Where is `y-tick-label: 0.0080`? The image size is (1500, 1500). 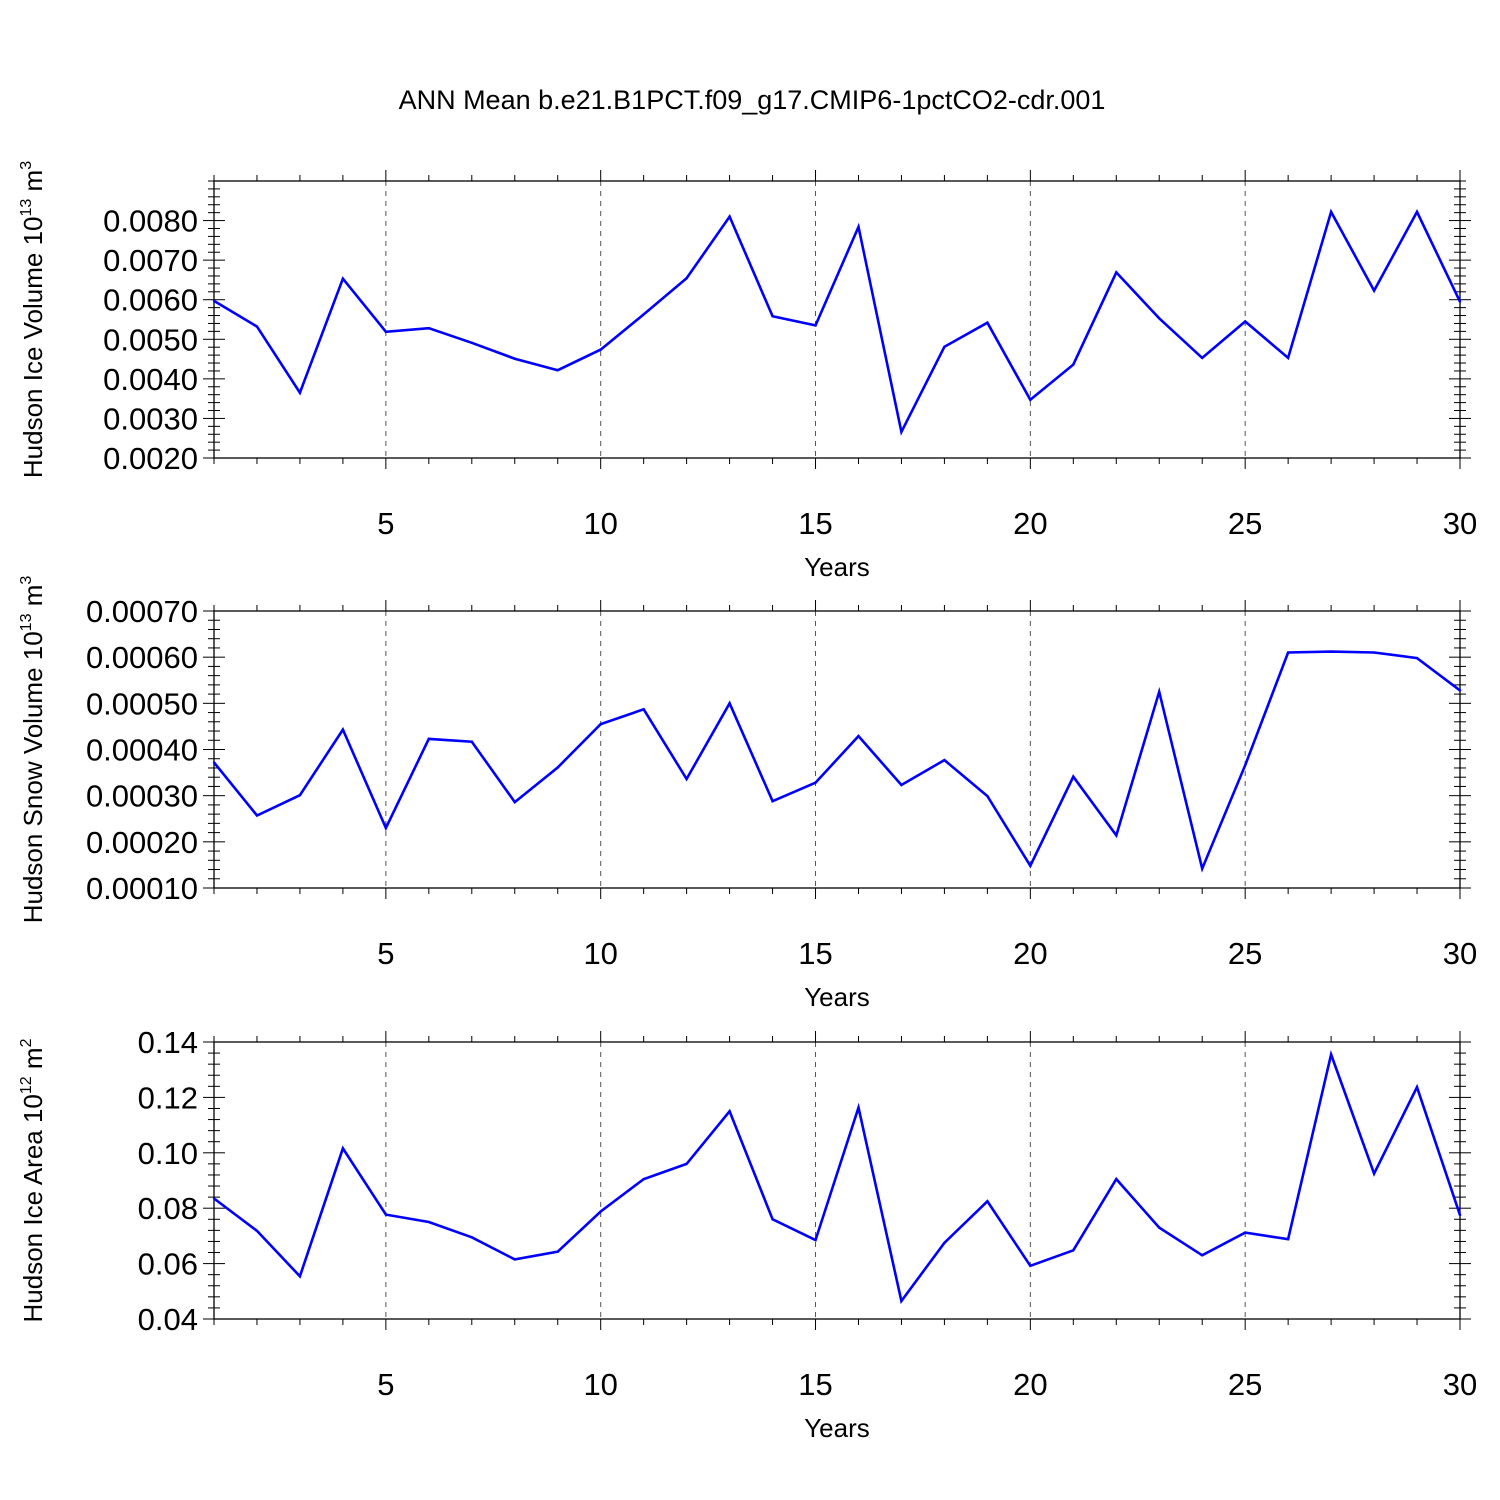 y-tick-label: 0.0080 is located at coordinates (150, 221).